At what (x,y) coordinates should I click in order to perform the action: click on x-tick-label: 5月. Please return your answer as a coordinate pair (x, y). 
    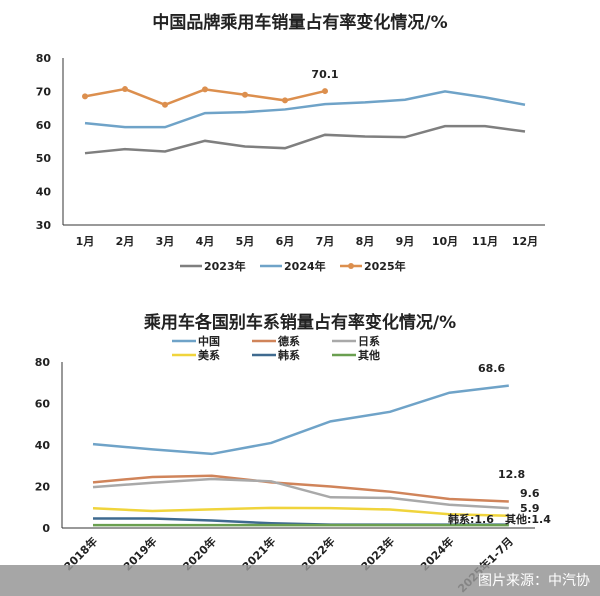
    Looking at the image, I should click on (245, 241).